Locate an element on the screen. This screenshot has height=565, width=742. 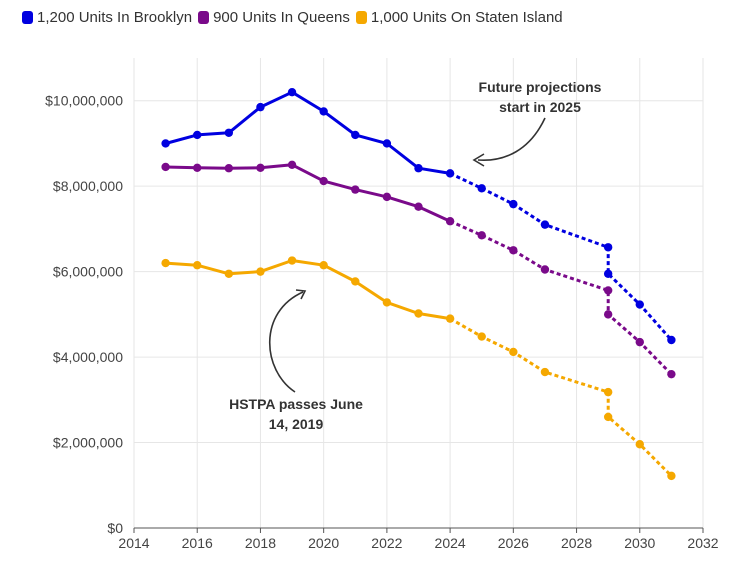
x-tick-label: 2026 is located at coordinates (513, 543).